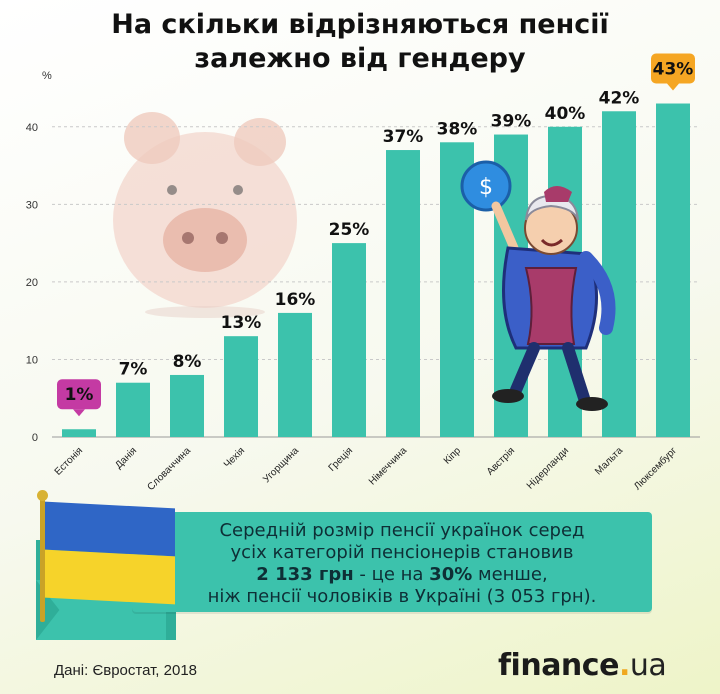 Image resolution: width=720 pixels, height=694 pixels. What do you see at coordinates (648, 665) in the screenshot?
I see `logo-tld: ua` at bounding box center [648, 665].